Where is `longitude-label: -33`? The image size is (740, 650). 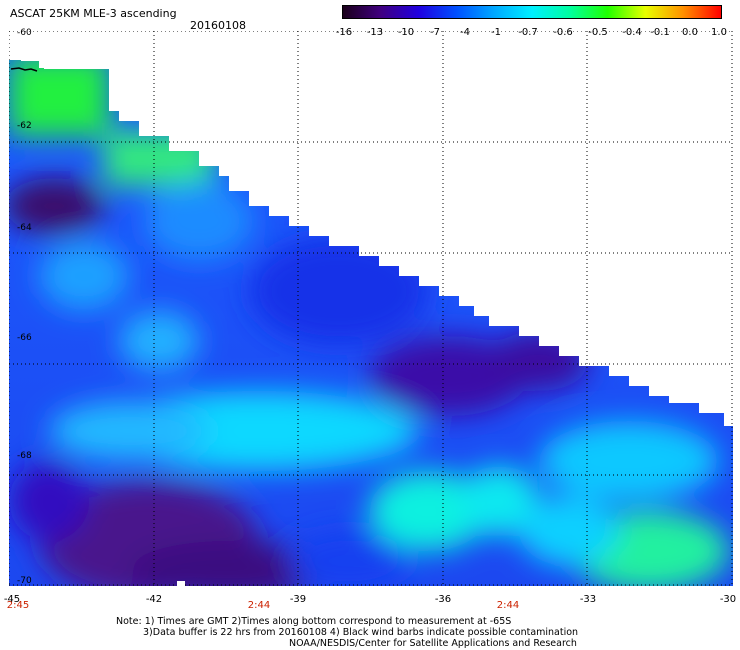 longitude-label: -33 is located at coordinates (588, 599).